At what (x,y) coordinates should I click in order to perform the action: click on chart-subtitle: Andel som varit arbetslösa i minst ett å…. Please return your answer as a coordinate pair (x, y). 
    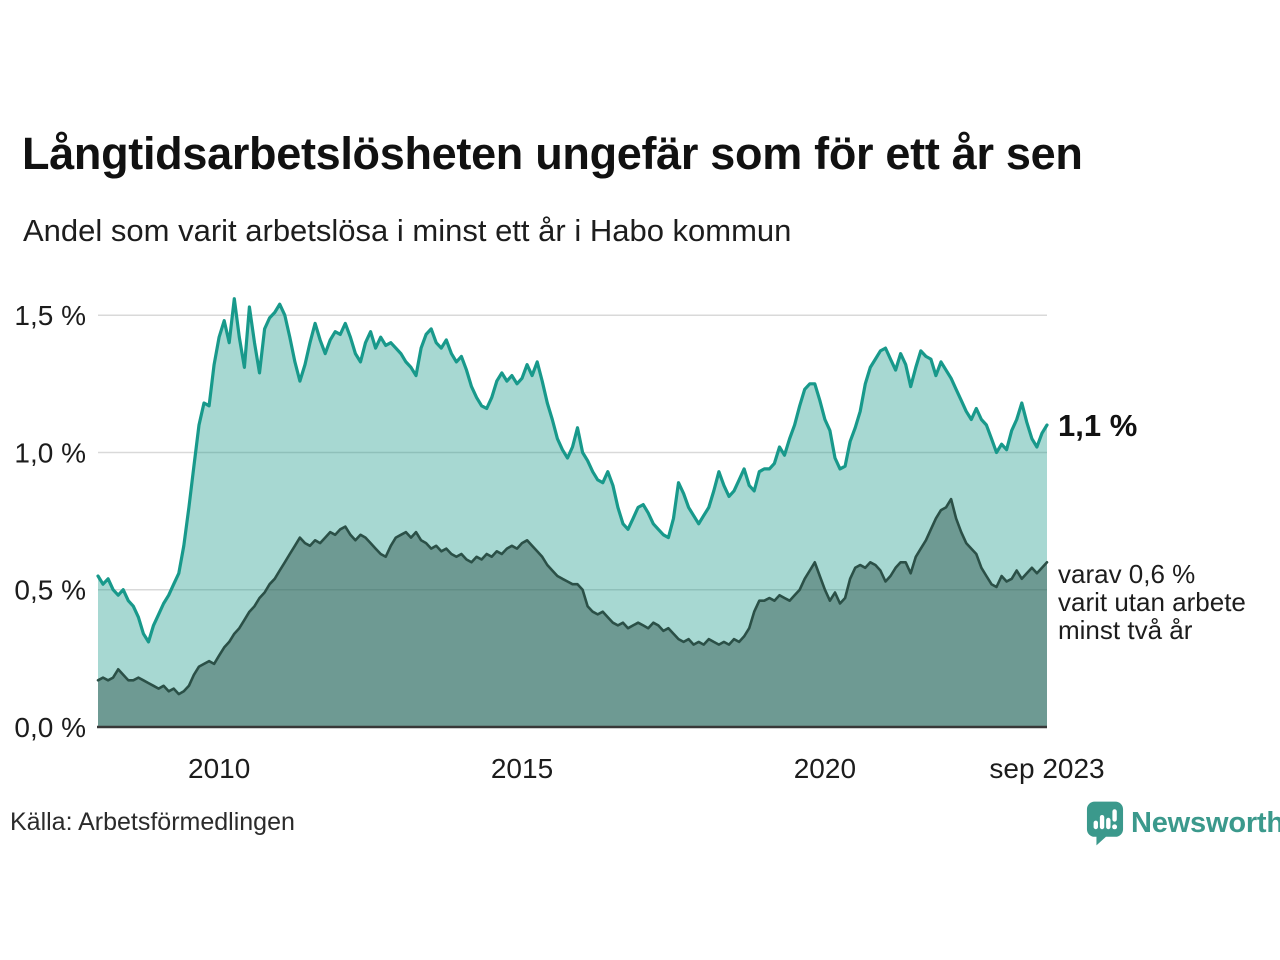
    Looking at the image, I should click on (407, 230).